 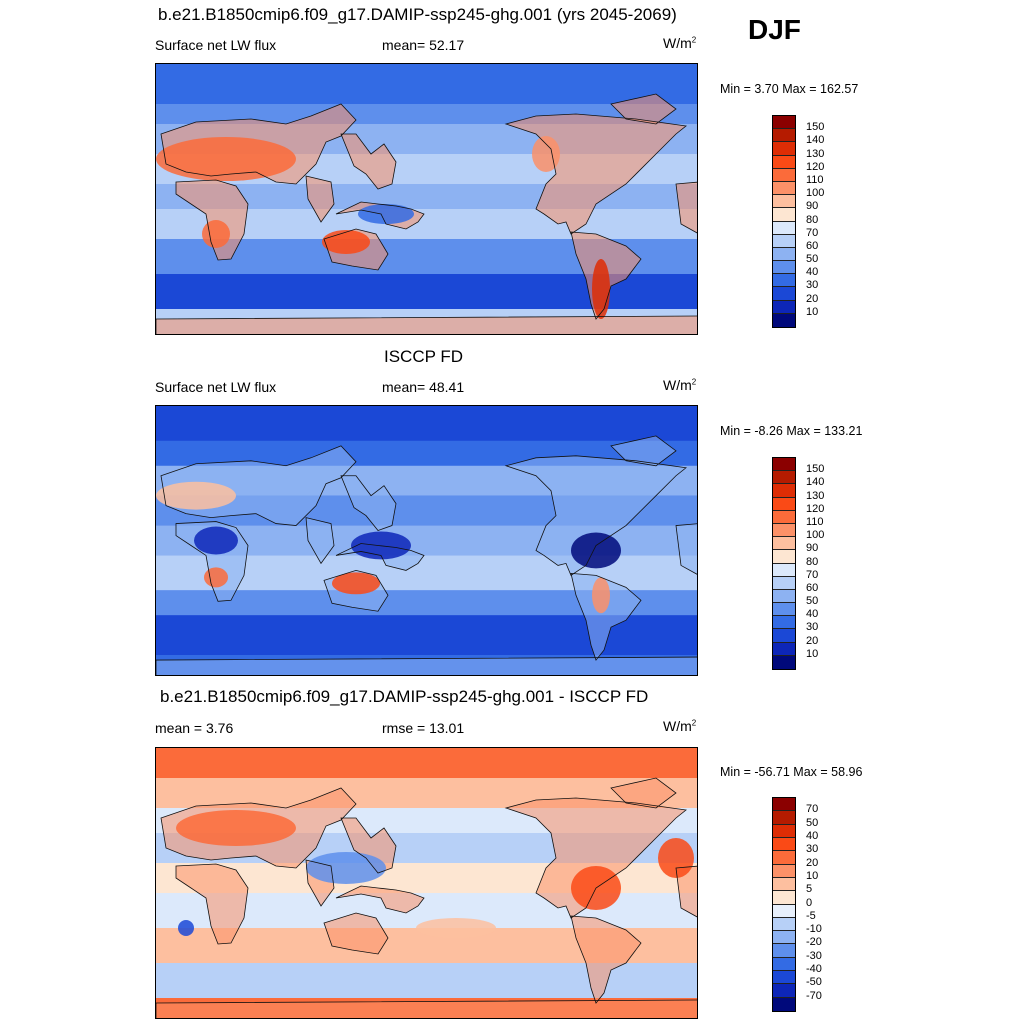 What do you see at coordinates (812, 285) in the screenshot?
I see `colorbar-tick-label: 30` at bounding box center [812, 285].